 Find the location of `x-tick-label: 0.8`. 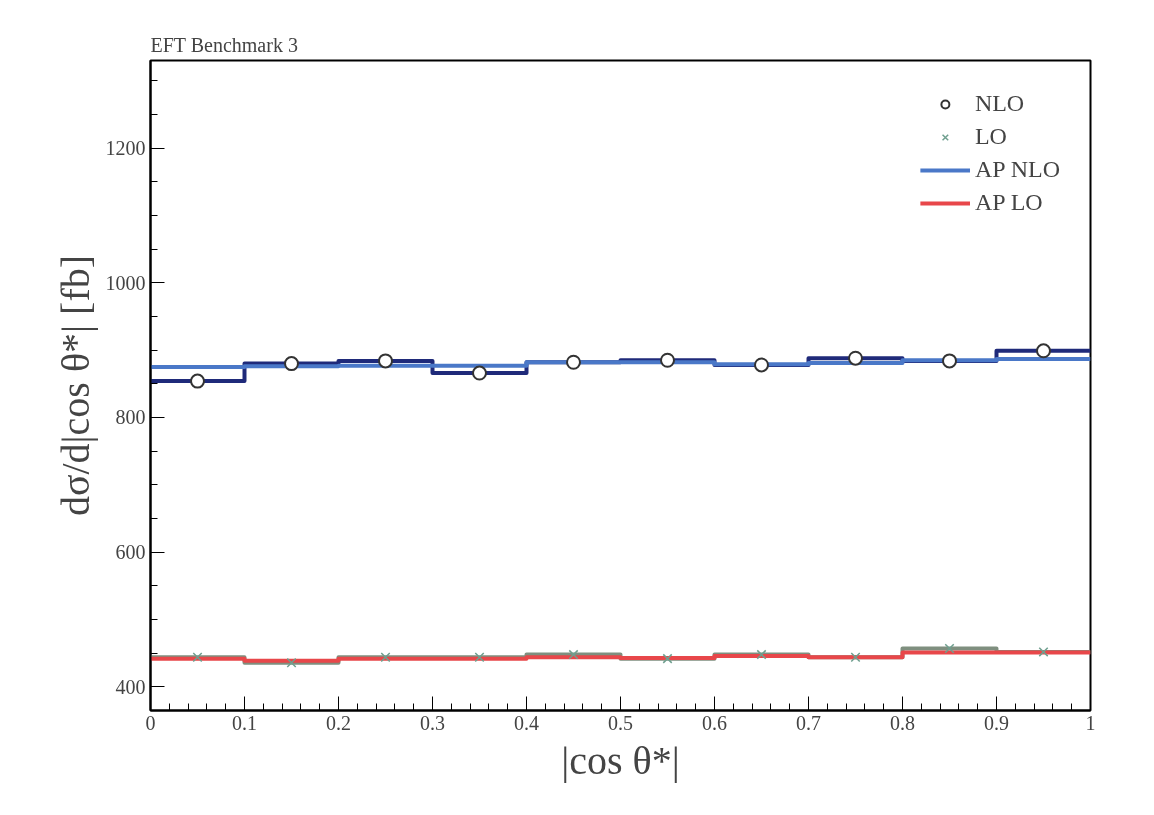

x-tick-label: 0.8 is located at coordinates (902, 722).